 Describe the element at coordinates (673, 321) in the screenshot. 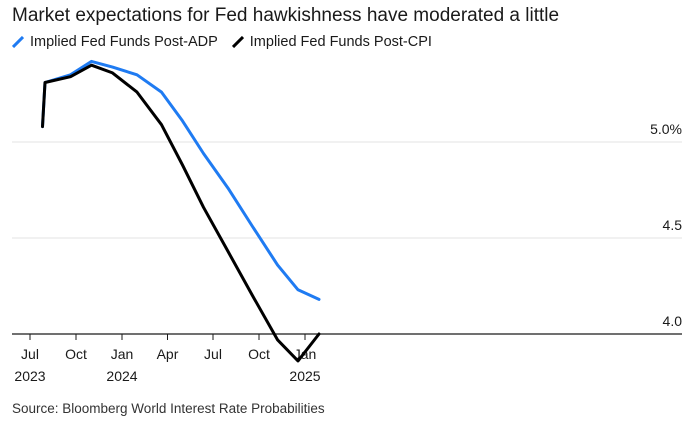

I see `y-tick-label: 4.0` at that location.